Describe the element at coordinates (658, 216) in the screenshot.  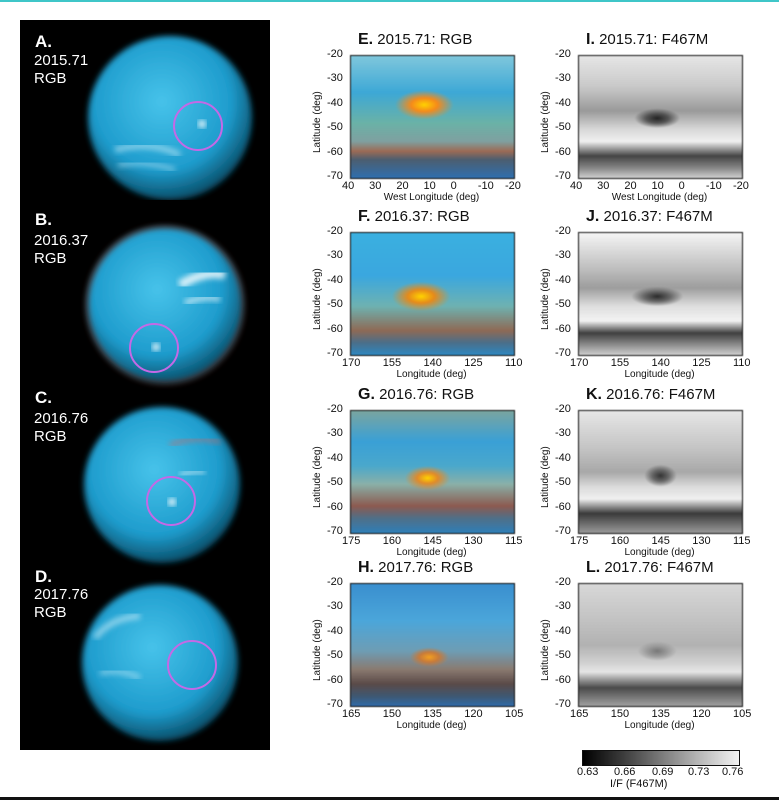
I see `map-title-text: 2016.37: F467M` at that location.